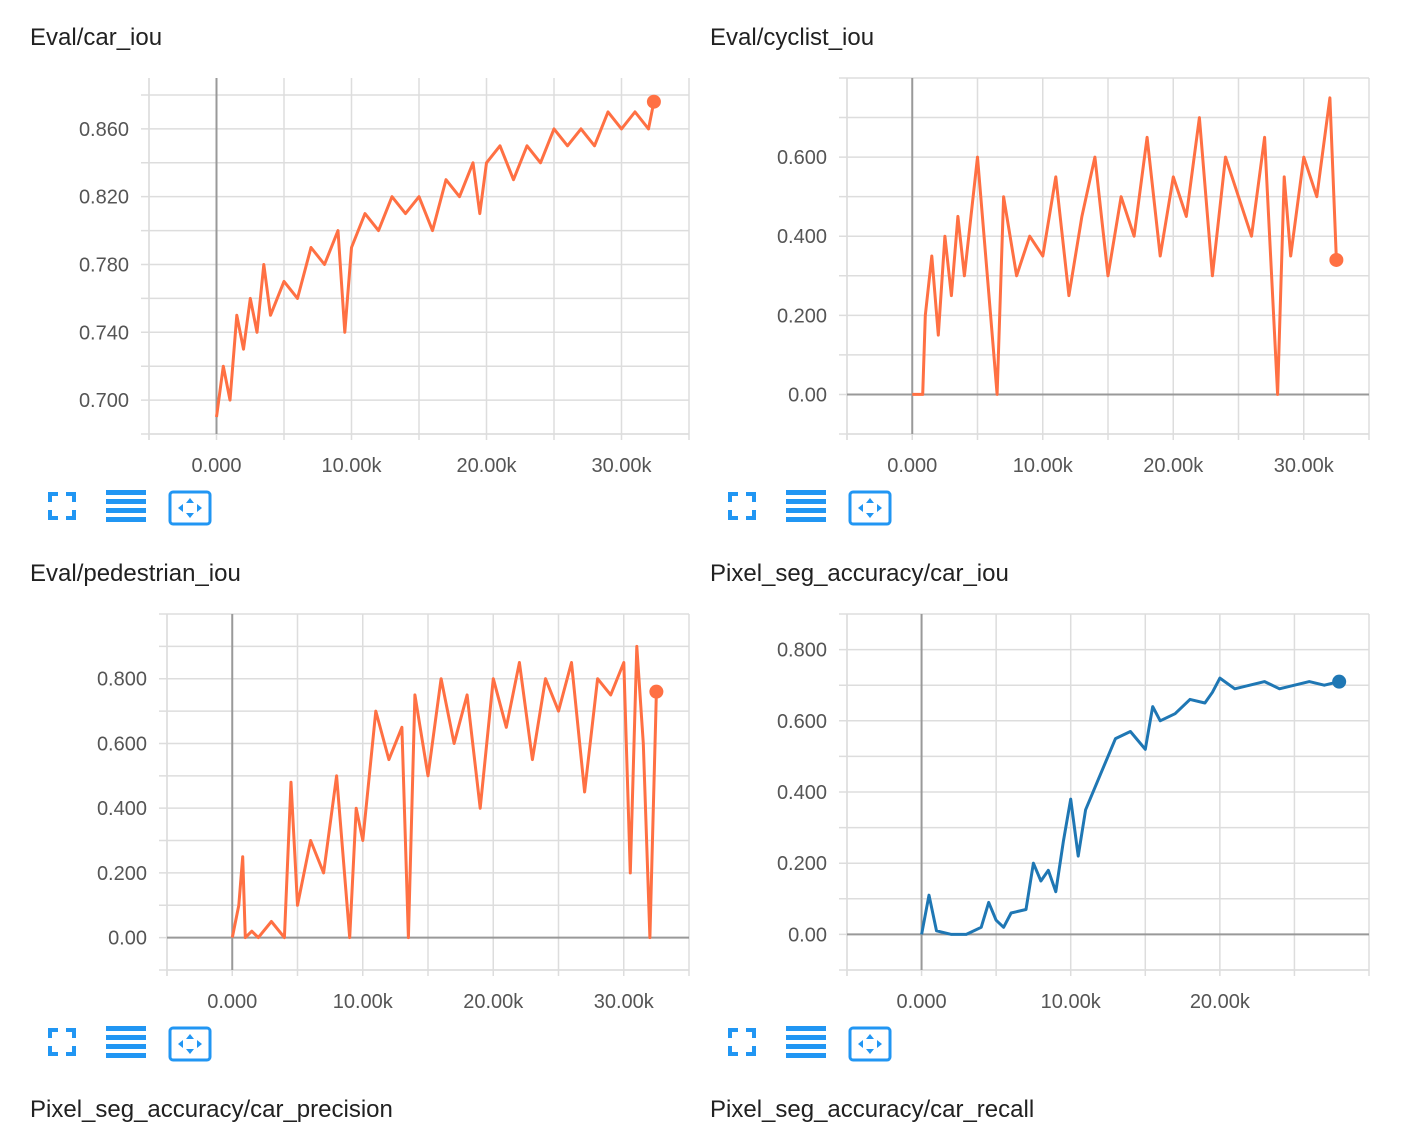  Describe the element at coordinates (104, 333) in the screenshot. I see `y-tick-label: 0.740` at that location.